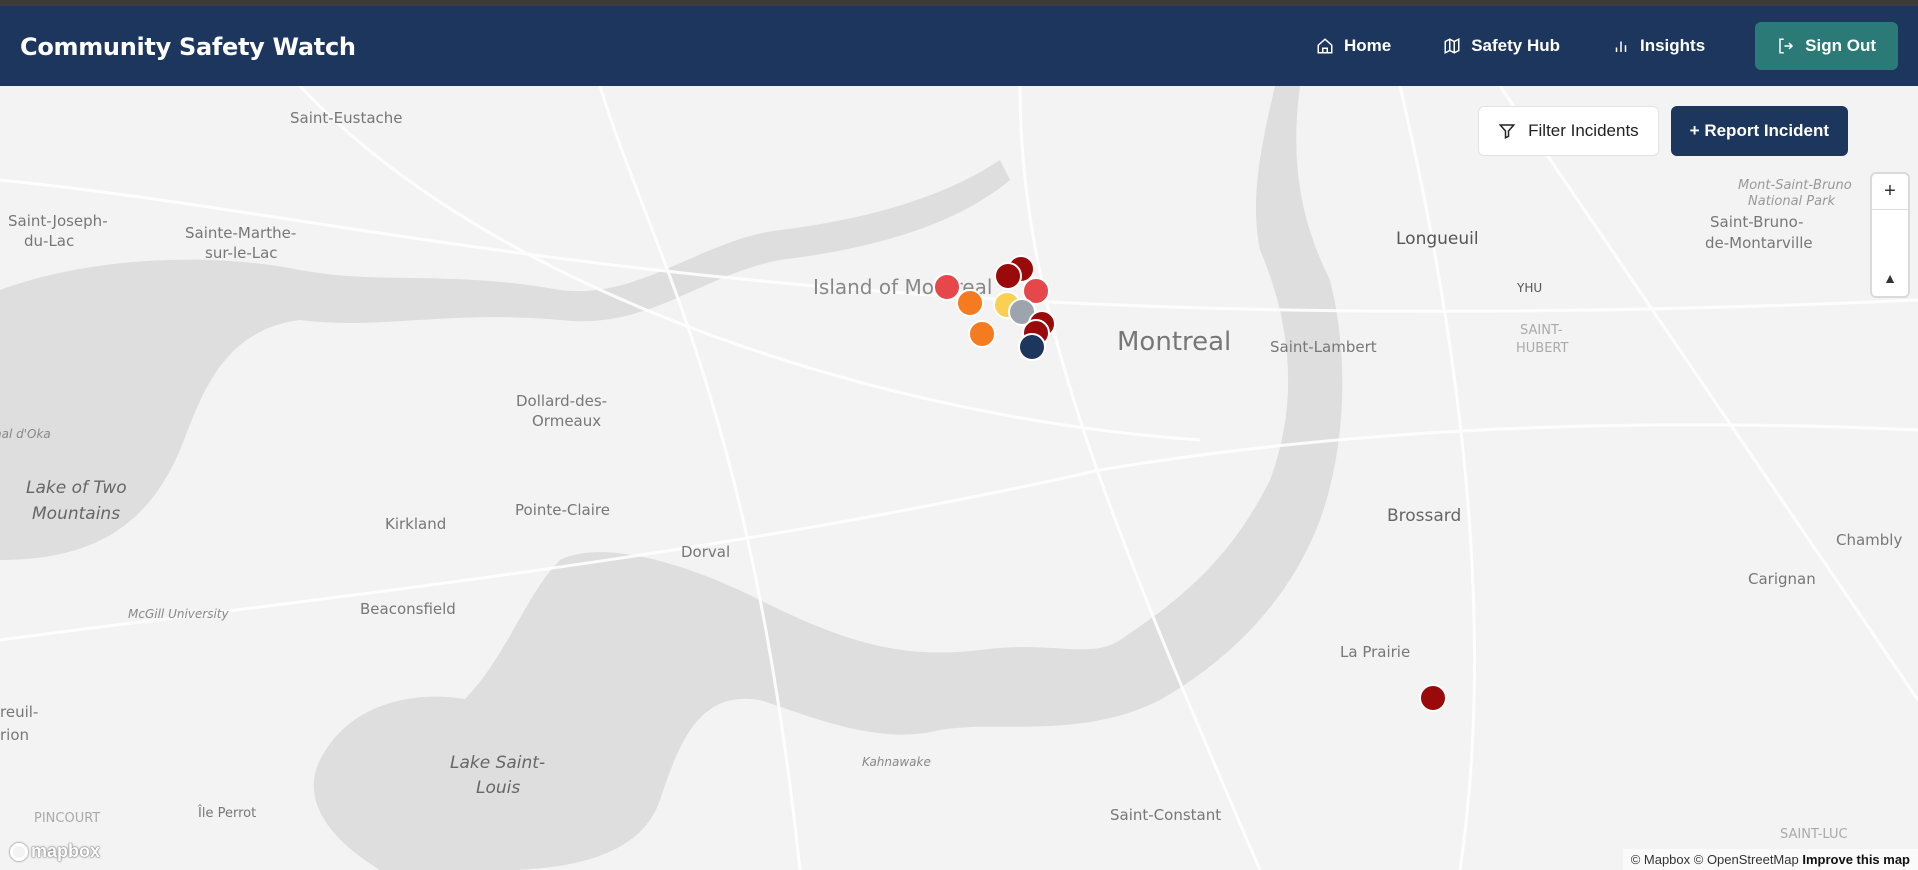 Image resolution: width=1918 pixels, height=870 pixels. Describe the element at coordinates (1795, 185) in the screenshot. I see `map-label: Mont-Saint-Bruno` at that location.